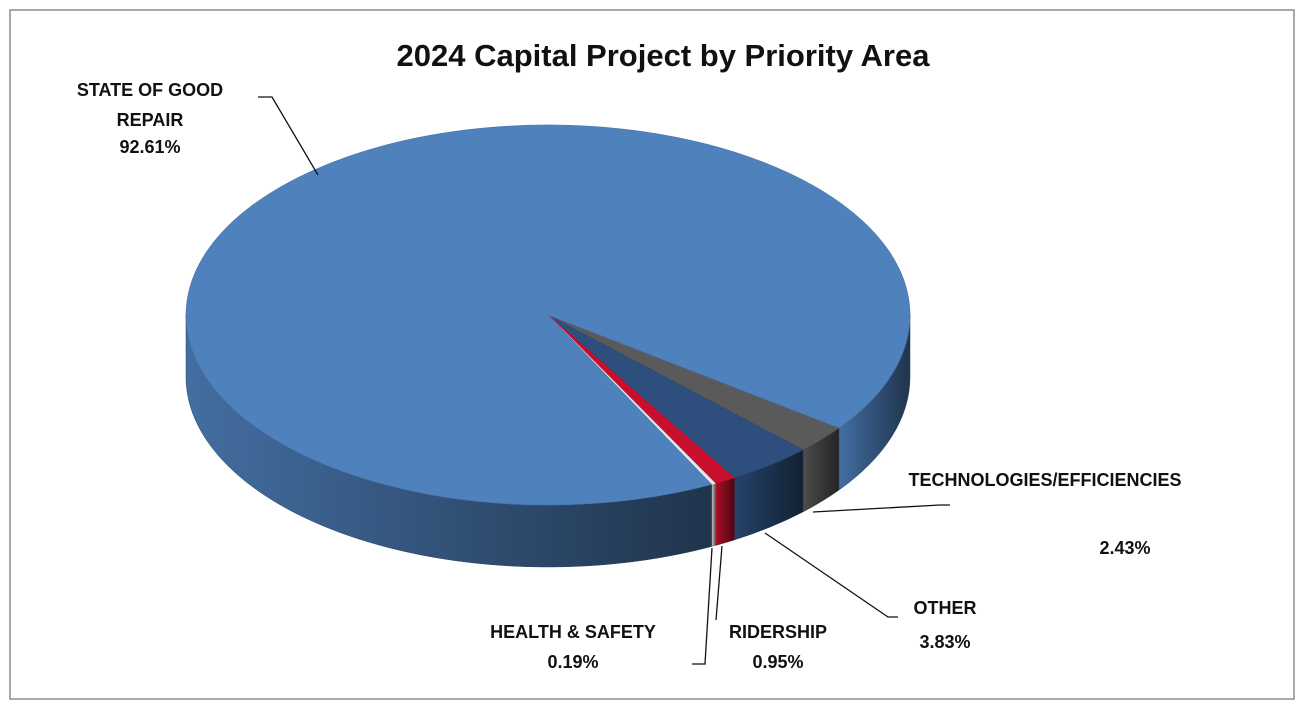  I want to click on slice-value-label: 0.19%, so click(573, 662).